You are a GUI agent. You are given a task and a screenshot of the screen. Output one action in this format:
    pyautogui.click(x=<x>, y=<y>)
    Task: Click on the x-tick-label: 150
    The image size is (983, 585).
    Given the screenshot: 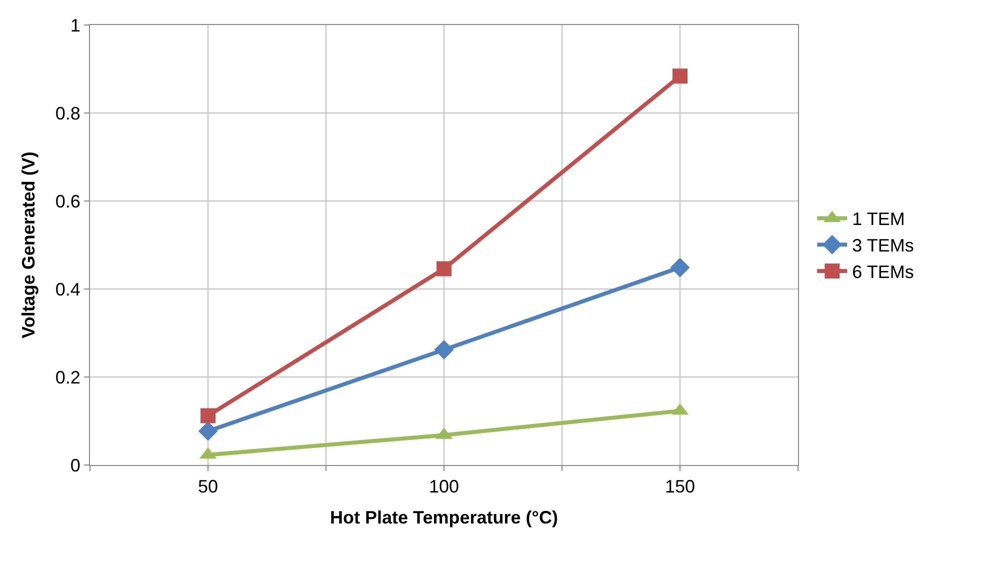 What is the action you would take?
    pyautogui.click(x=680, y=486)
    